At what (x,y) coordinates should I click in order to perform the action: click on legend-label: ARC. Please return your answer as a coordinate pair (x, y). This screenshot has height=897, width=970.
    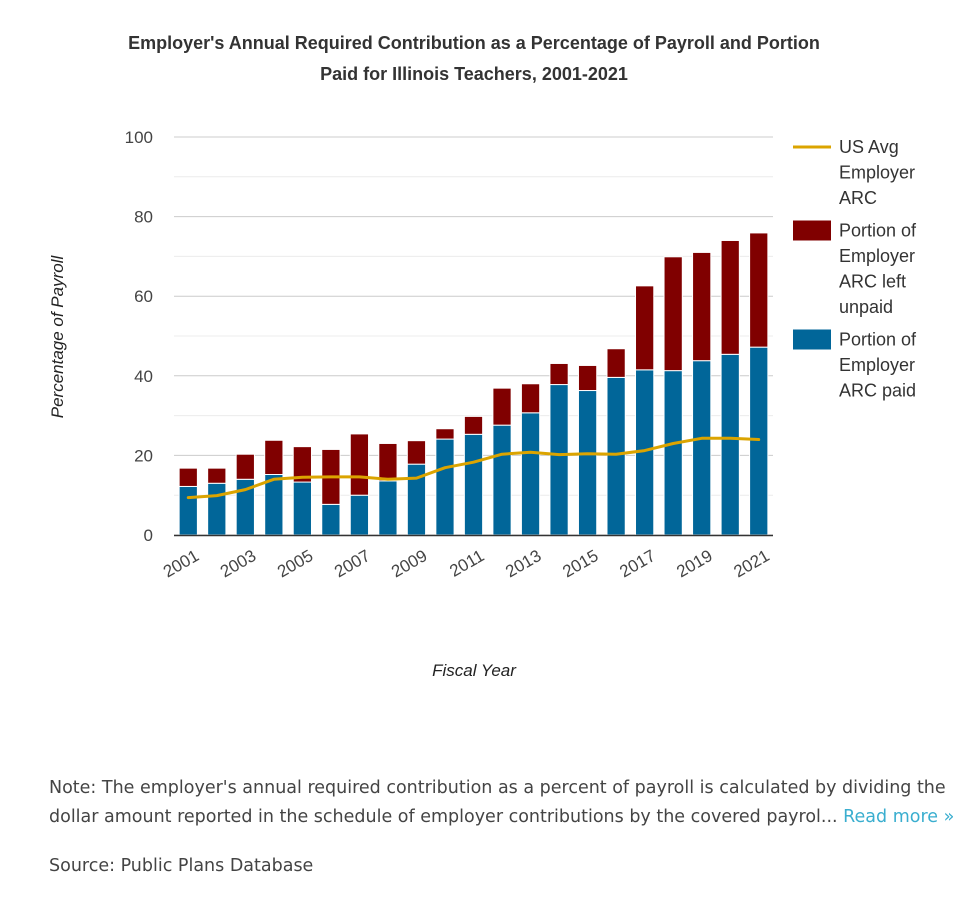
    Looking at the image, I should click on (858, 198).